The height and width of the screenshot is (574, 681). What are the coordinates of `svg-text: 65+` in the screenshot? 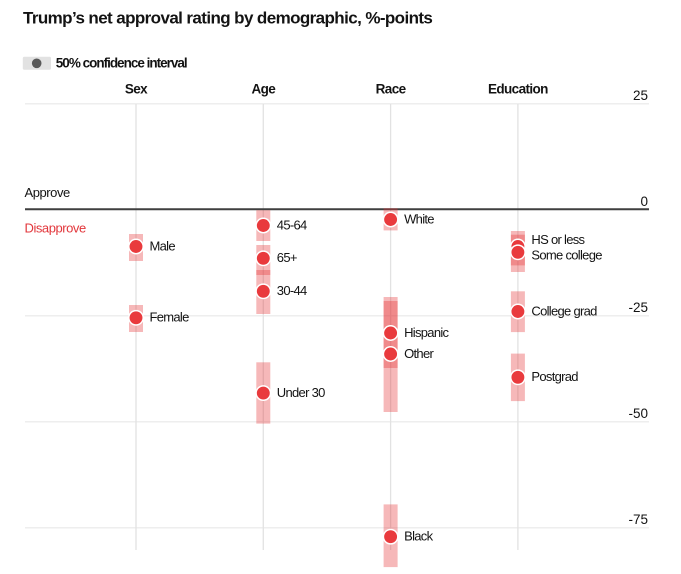 It's located at (287, 257).